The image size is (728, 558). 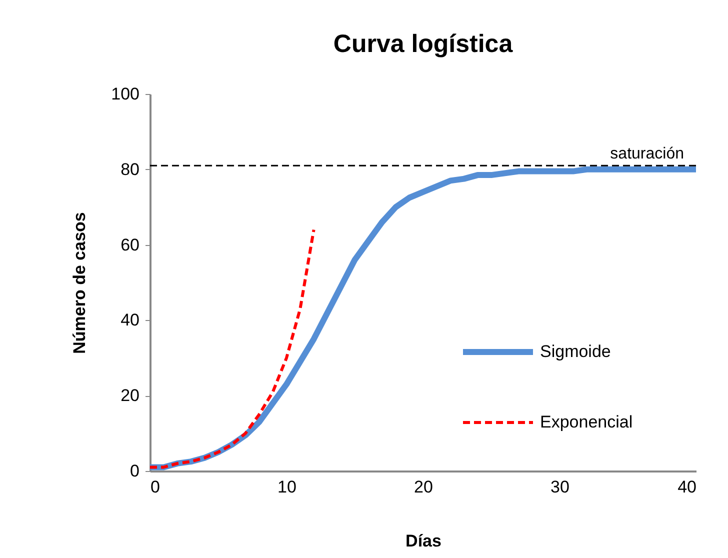 What do you see at coordinates (423, 44) in the screenshot?
I see `chart-title: Curva logística` at bounding box center [423, 44].